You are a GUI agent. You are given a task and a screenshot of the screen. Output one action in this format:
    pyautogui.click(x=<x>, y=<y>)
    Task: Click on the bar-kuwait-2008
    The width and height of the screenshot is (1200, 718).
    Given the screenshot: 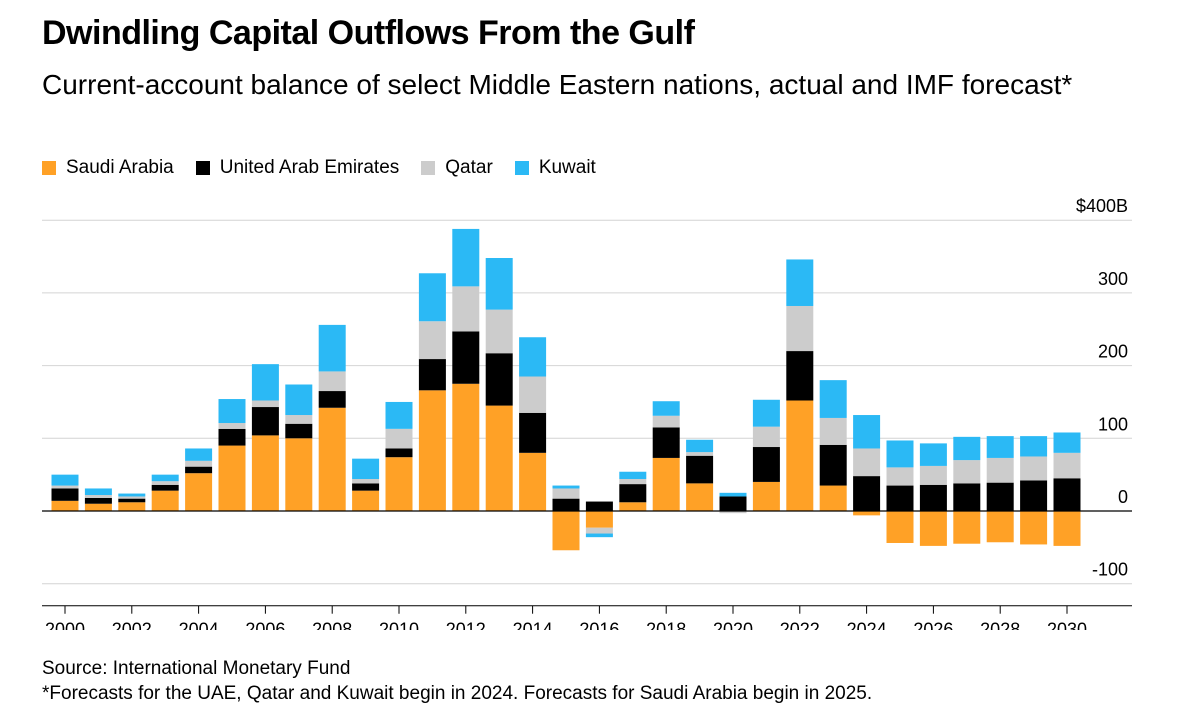 What is the action you would take?
    pyautogui.click(x=332, y=348)
    